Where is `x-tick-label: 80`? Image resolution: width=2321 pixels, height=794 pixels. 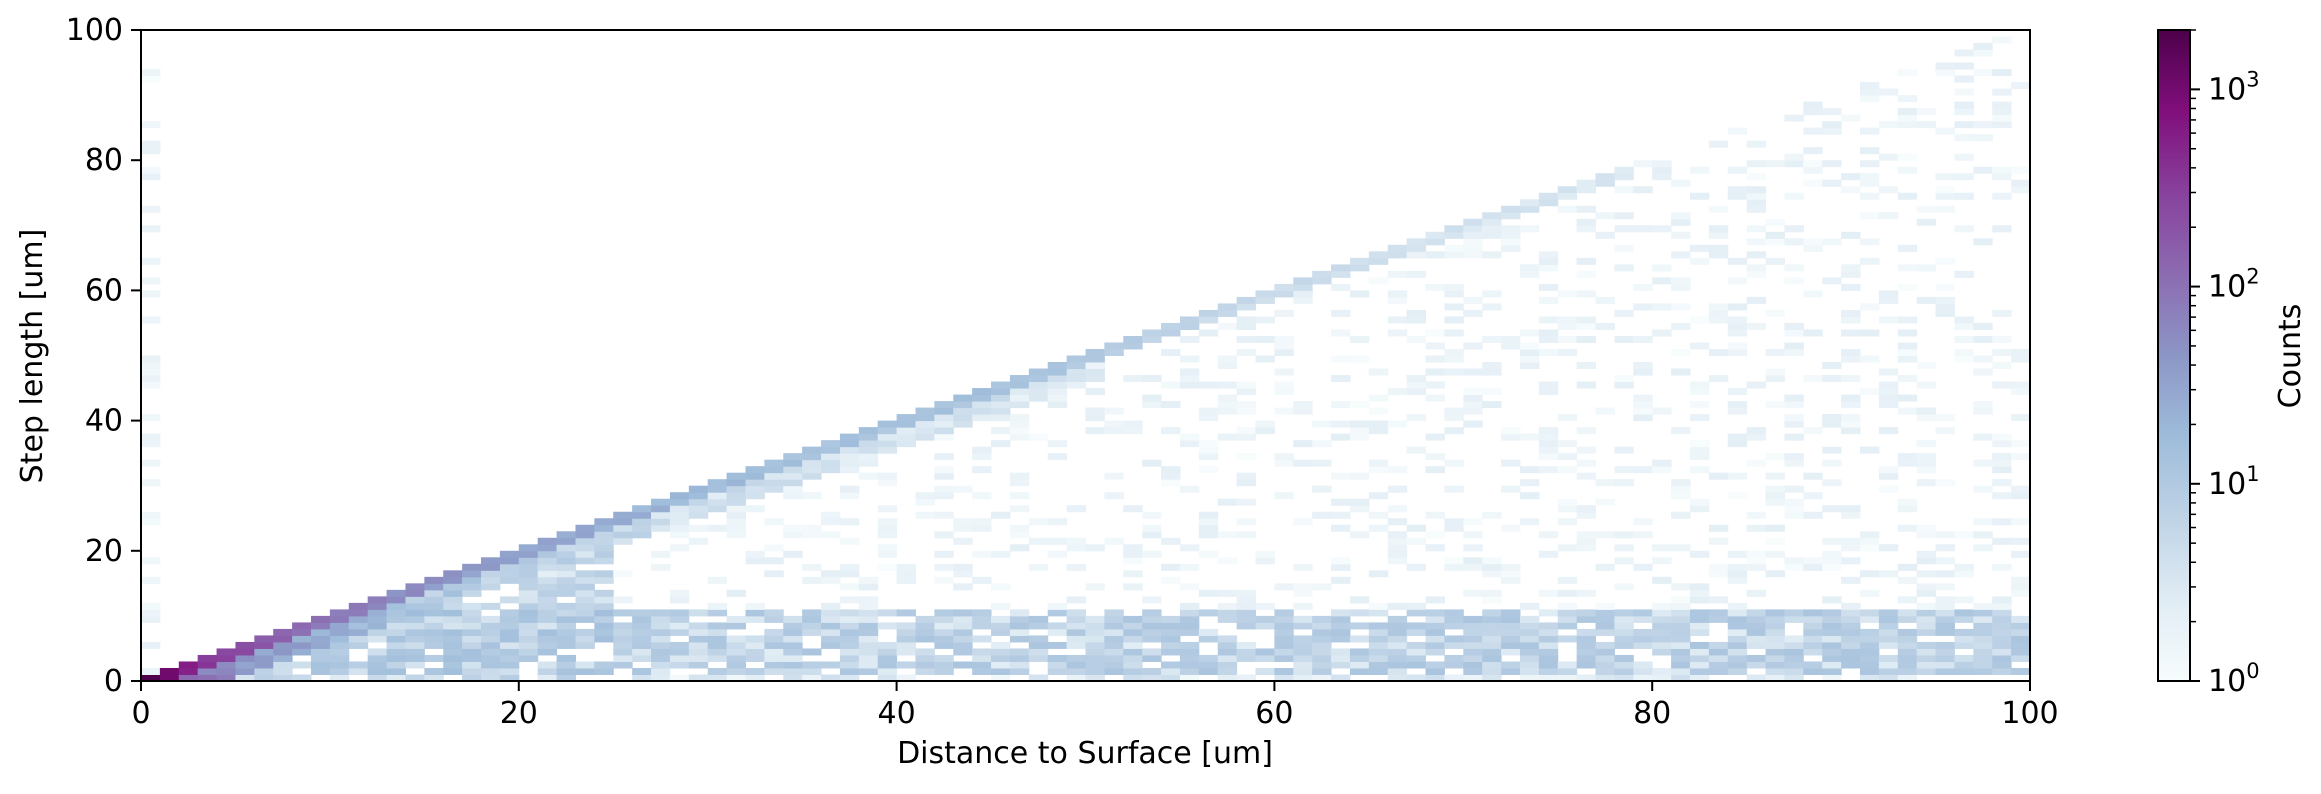
x-tick-label: 80 is located at coordinates (1652, 713).